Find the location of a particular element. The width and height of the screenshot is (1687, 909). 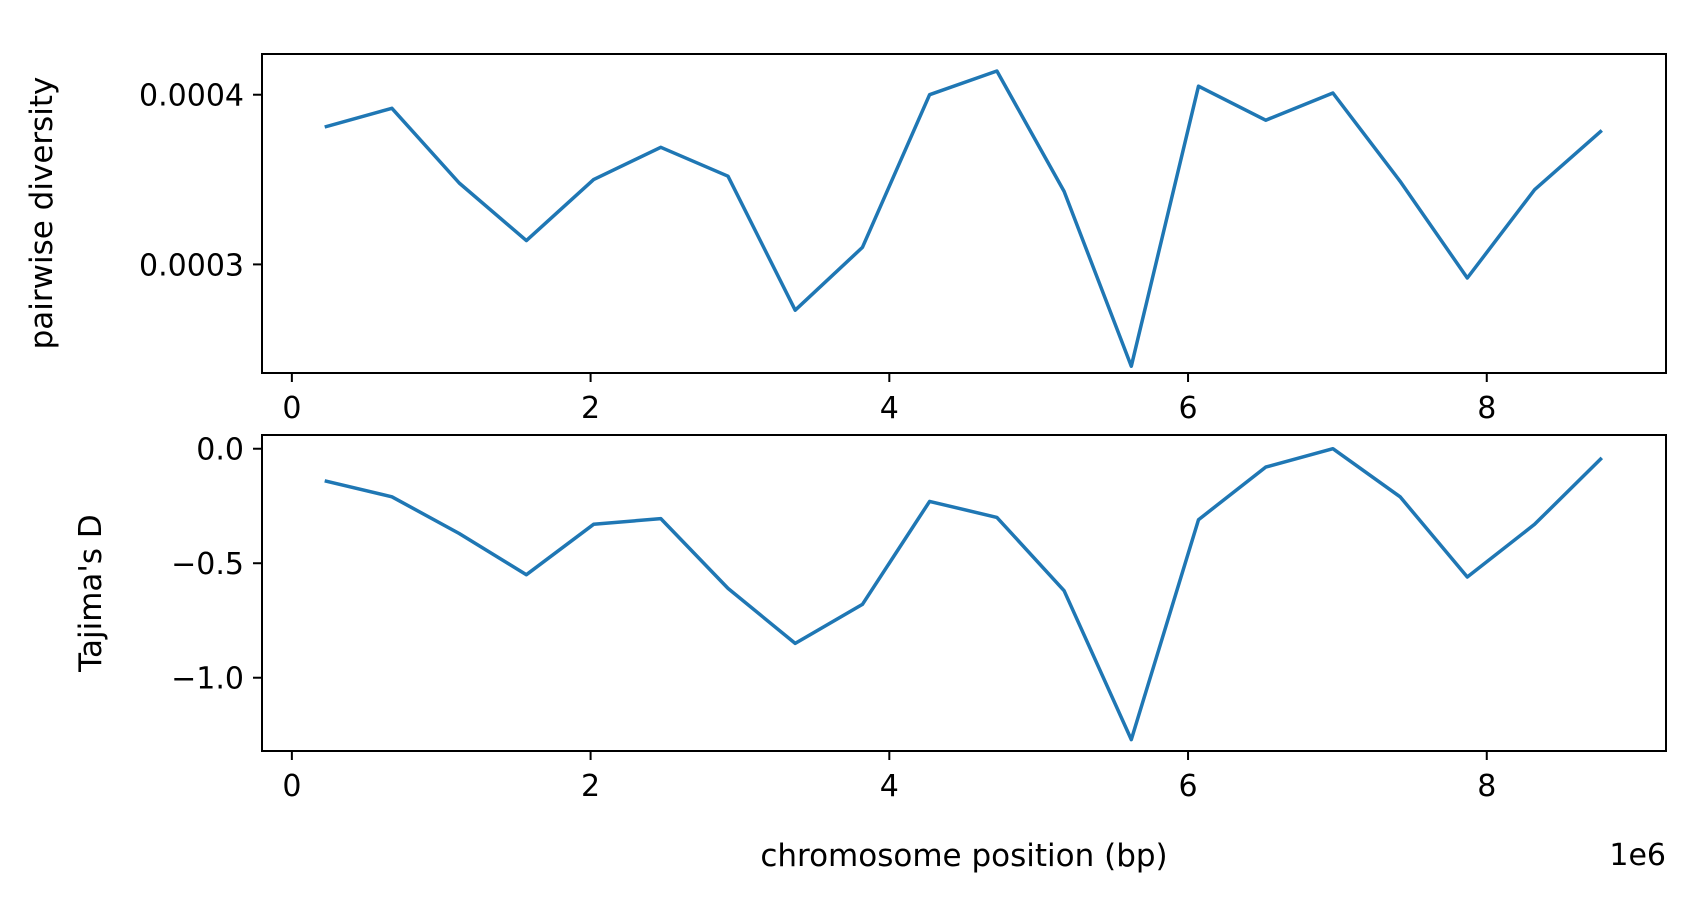

y-tick-label: 0.0003 is located at coordinates (191, 265).